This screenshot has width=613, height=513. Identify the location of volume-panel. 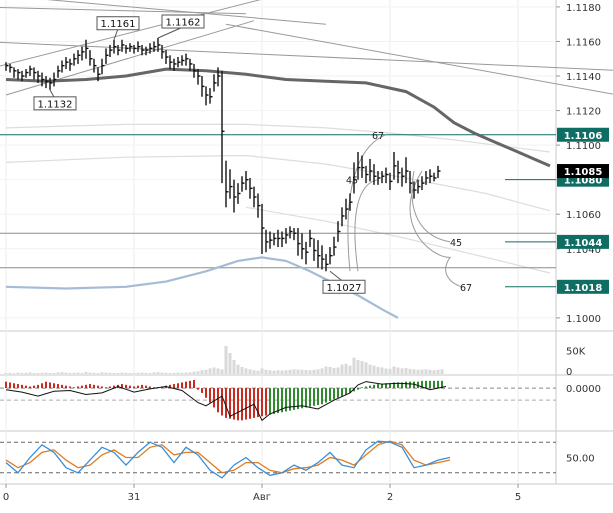
(224, 360).